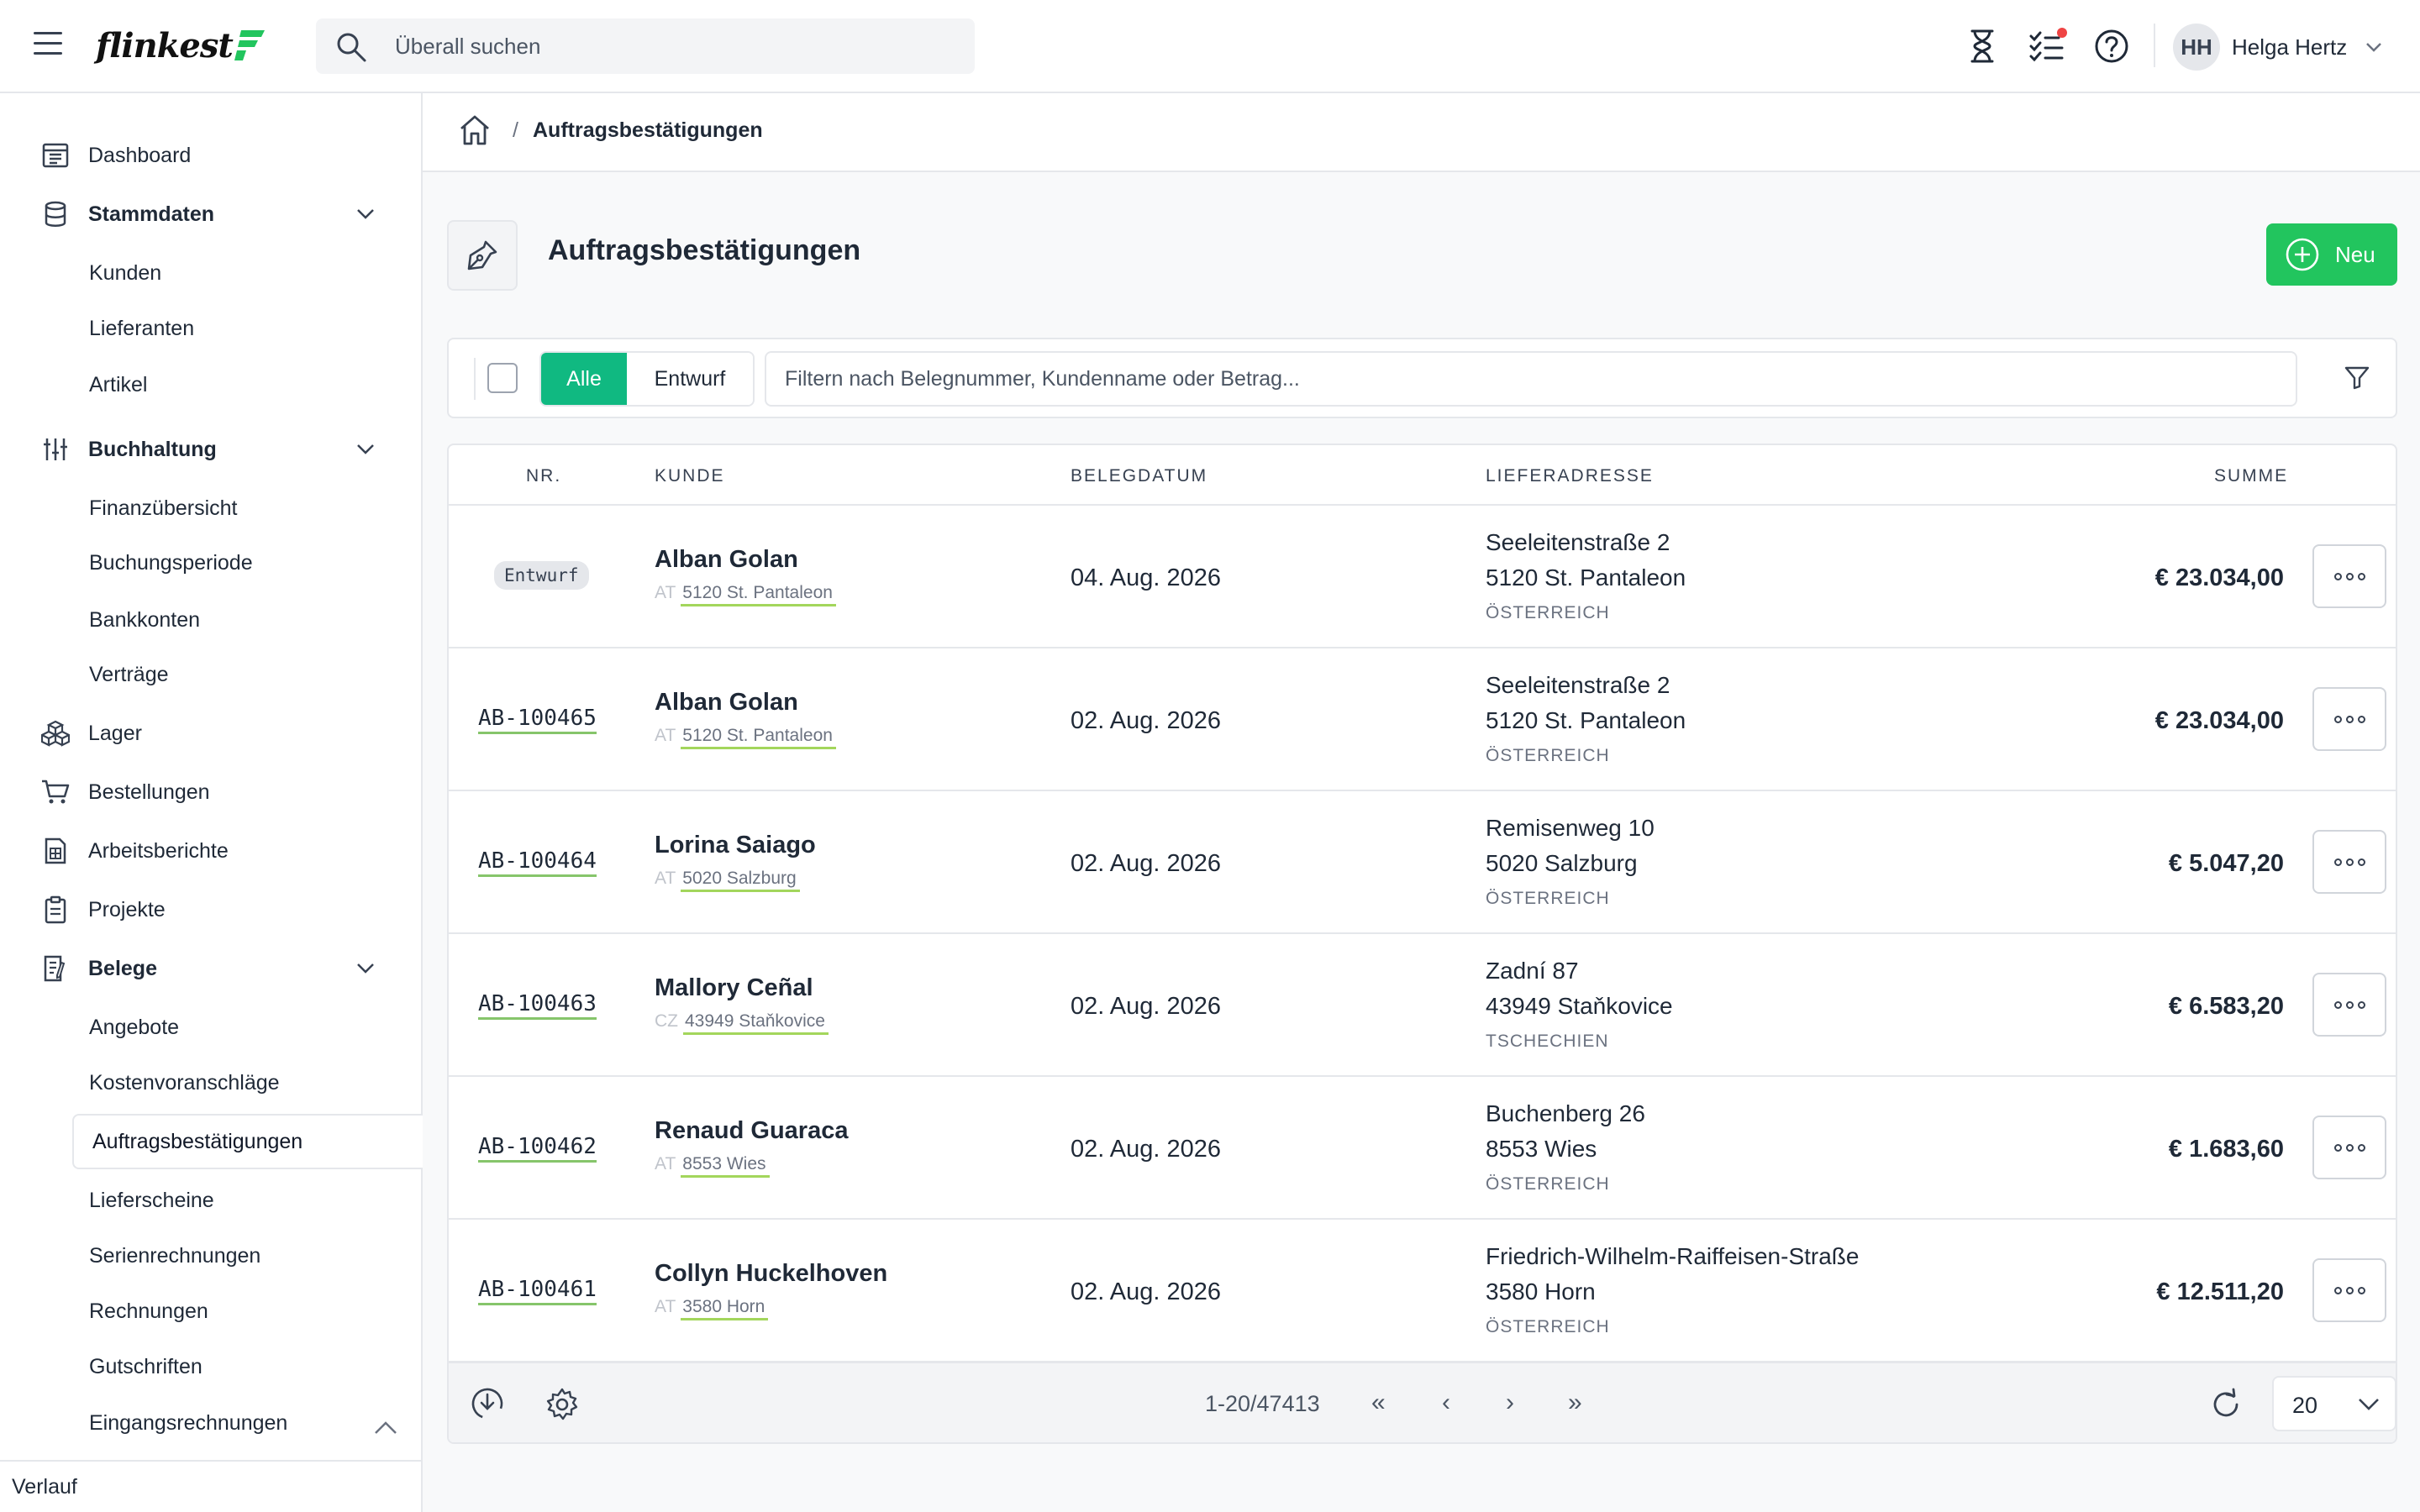  I want to click on sidebar-item-label: Dashboard, so click(140, 155).